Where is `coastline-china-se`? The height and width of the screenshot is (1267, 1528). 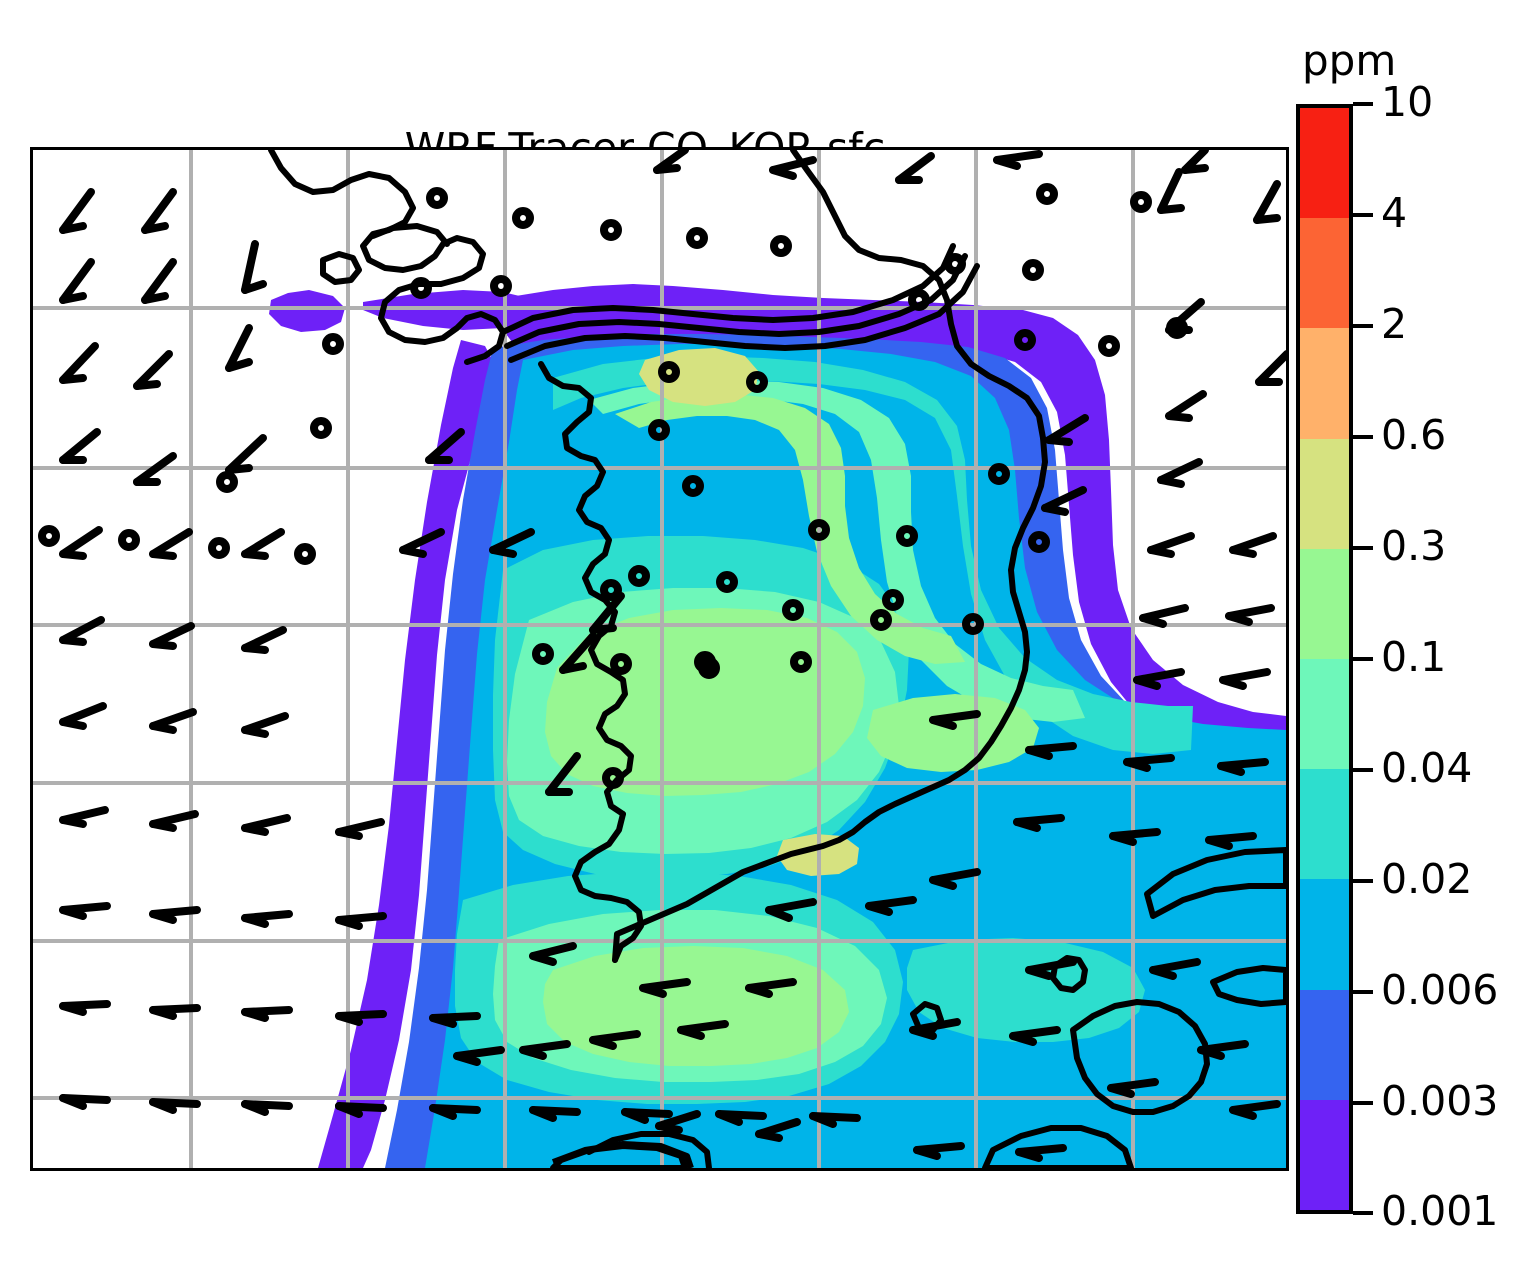
coastline-china-se is located at coordinates (649, 1149).